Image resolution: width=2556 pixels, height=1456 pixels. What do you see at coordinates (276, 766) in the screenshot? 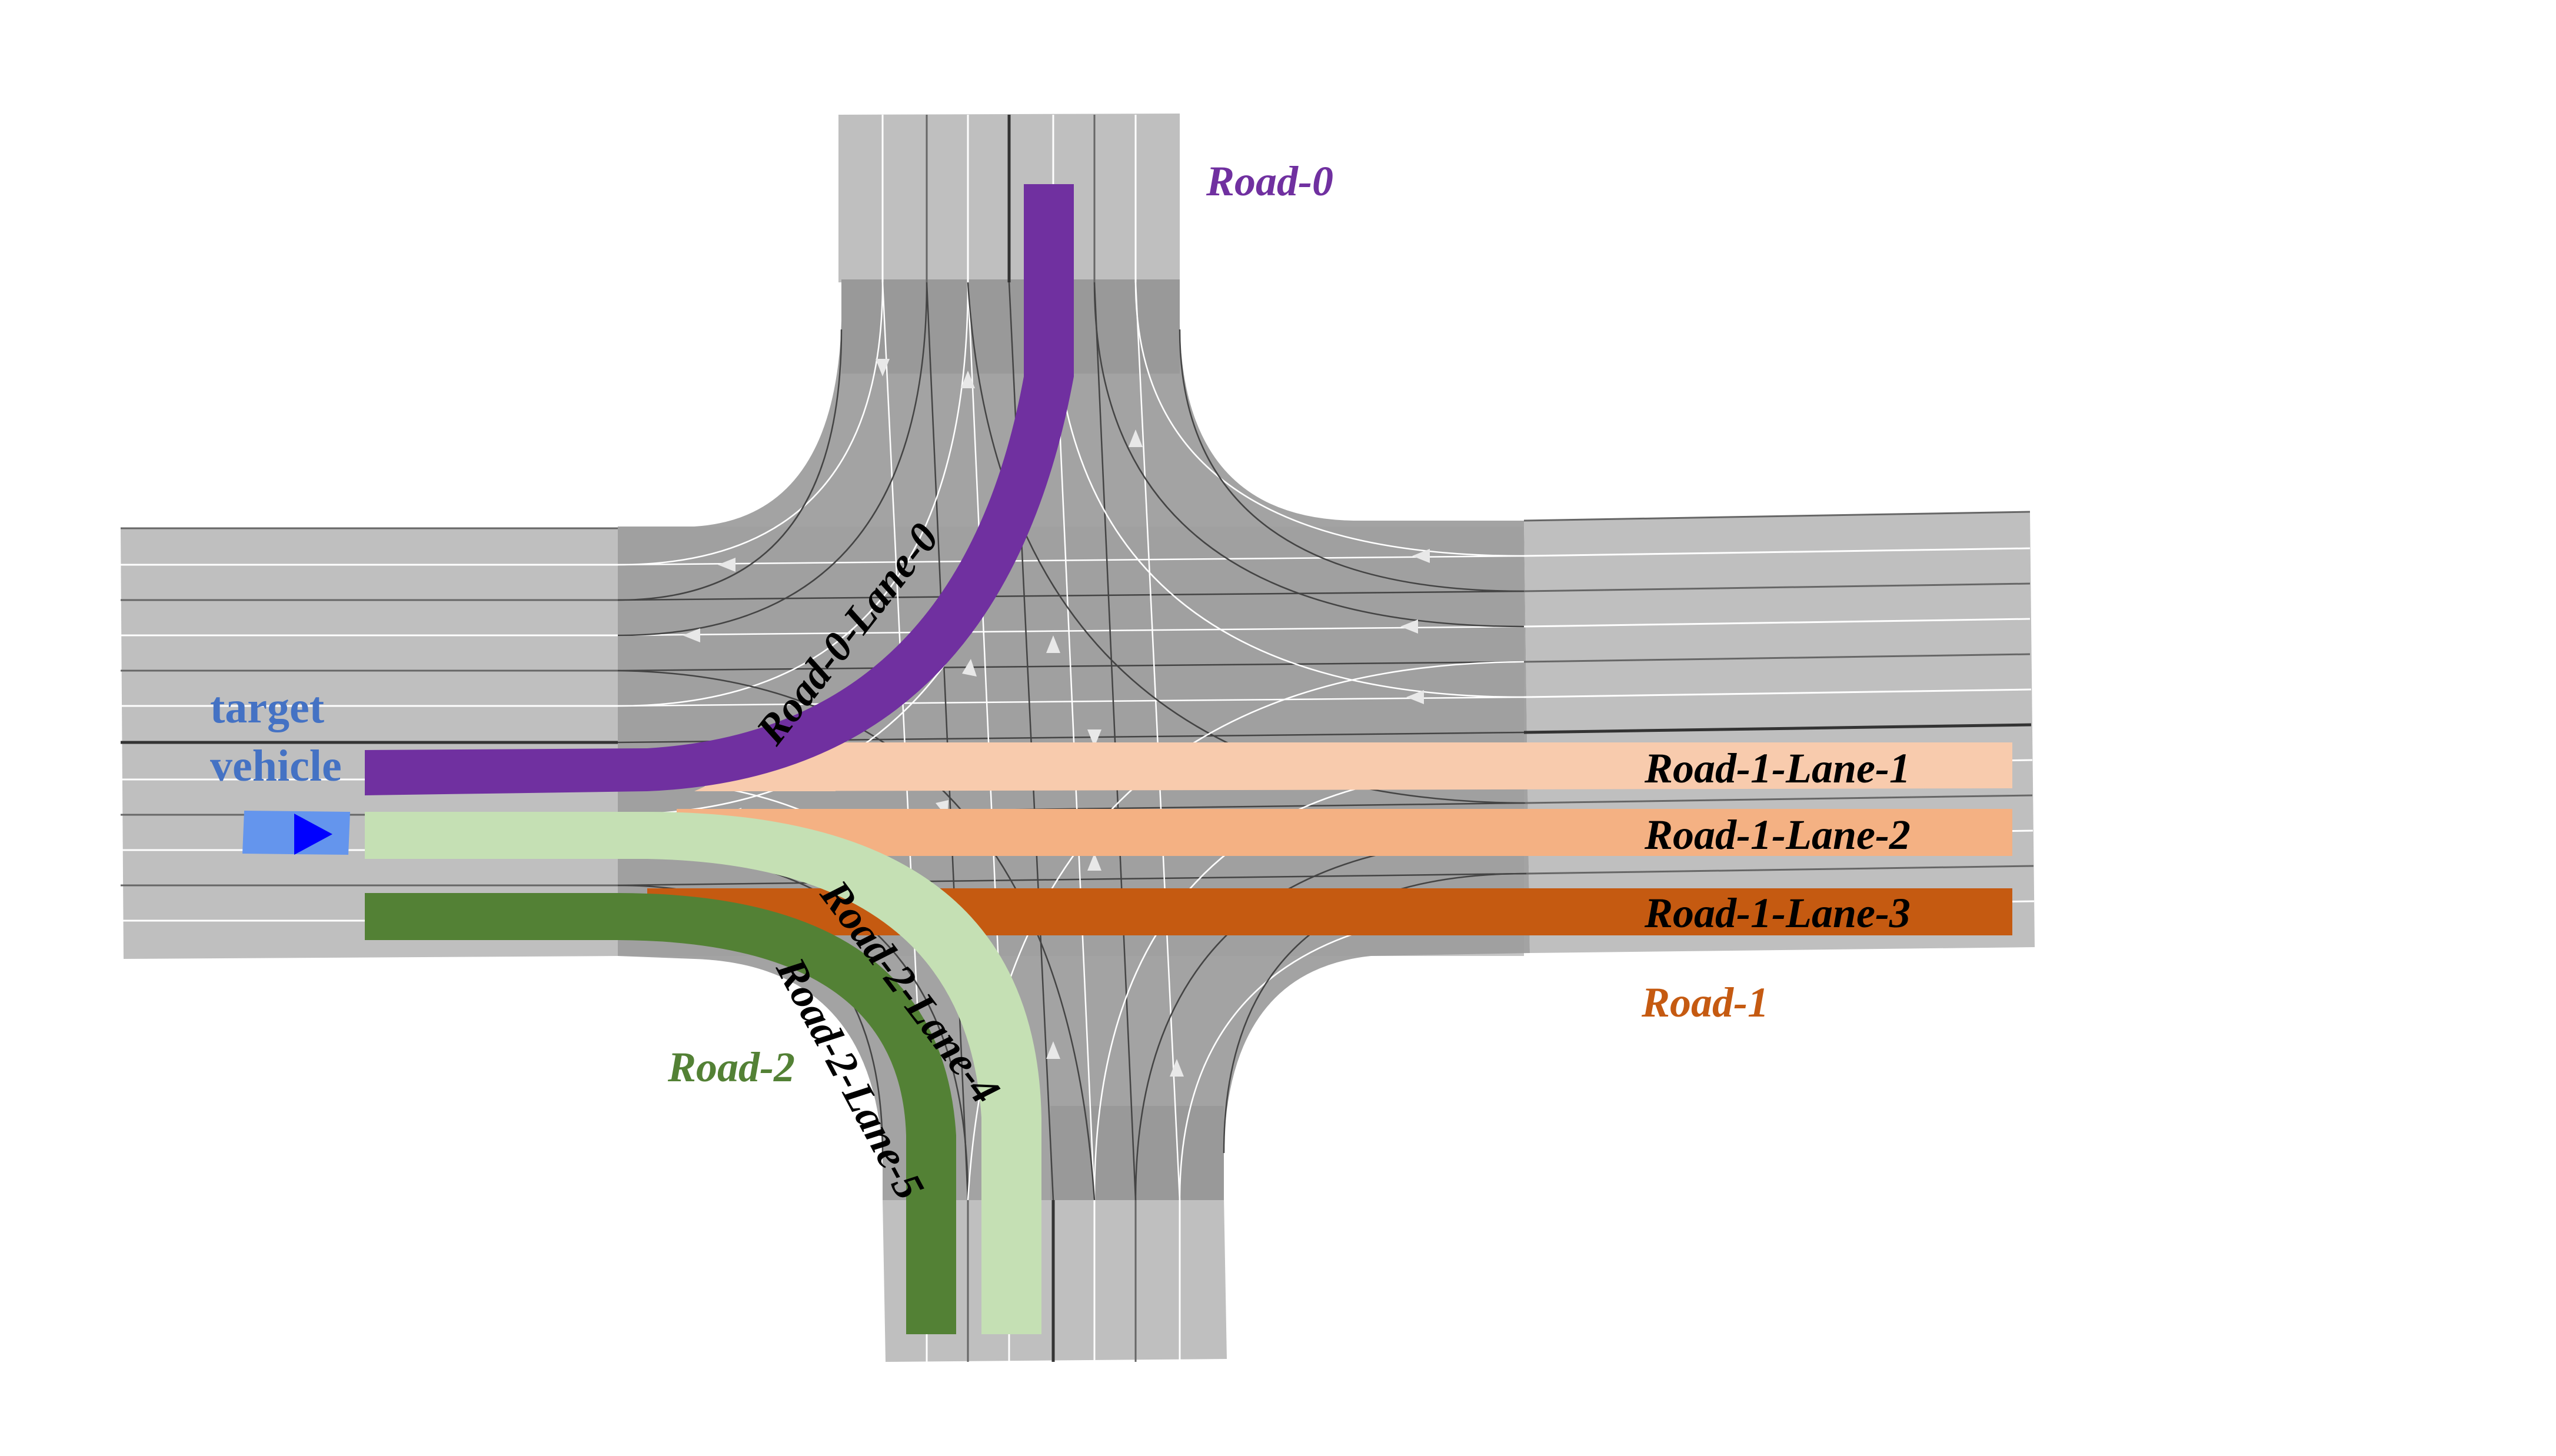
I see `target-label-line-2: vehicle` at bounding box center [276, 766].